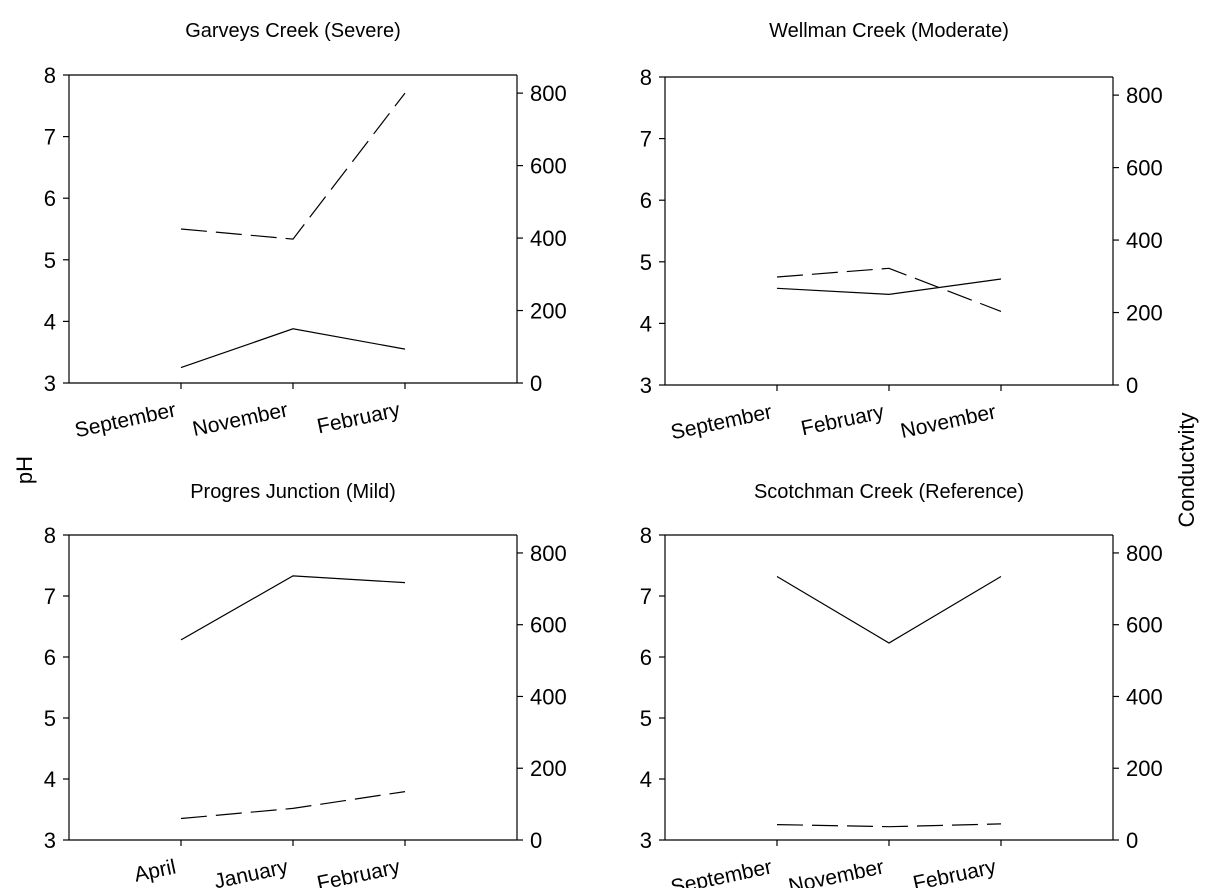 This screenshot has width=1207, height=888. Describe the element at coordinates (155, 870) in the screenshot. I see `x-tick-label: April` at that location.